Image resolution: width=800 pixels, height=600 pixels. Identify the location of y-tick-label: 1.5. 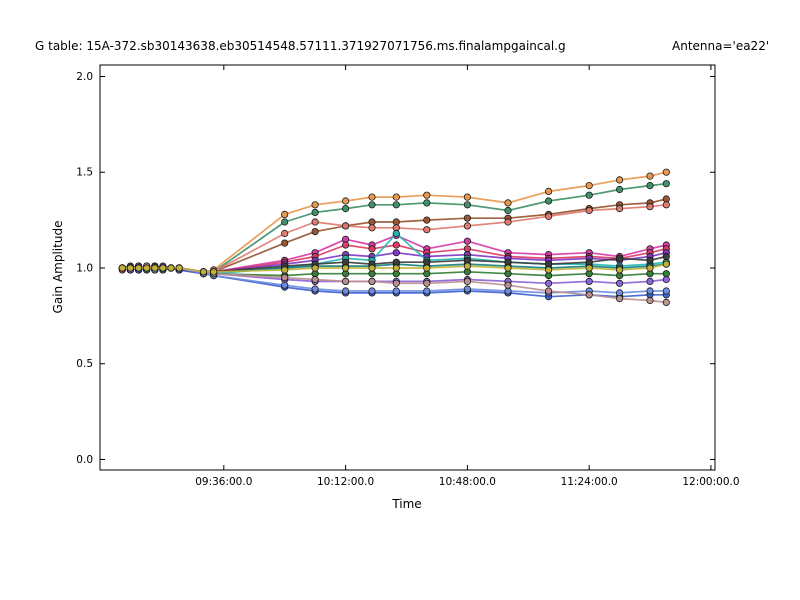
(84, 173).